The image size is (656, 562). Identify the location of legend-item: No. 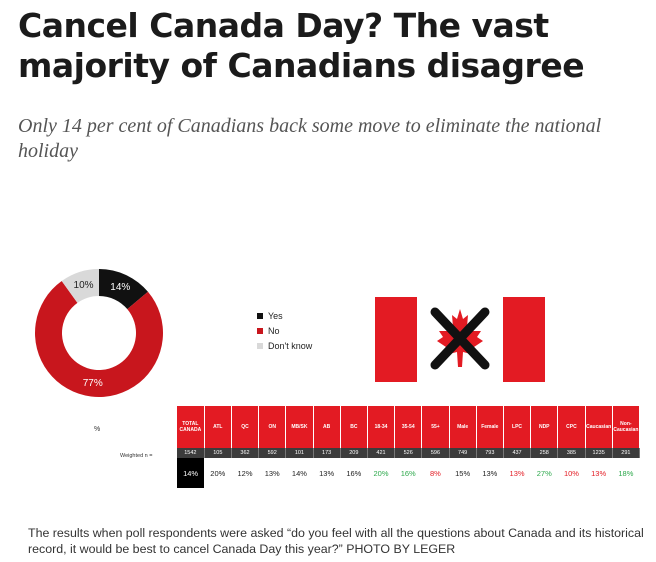
(284, 330).